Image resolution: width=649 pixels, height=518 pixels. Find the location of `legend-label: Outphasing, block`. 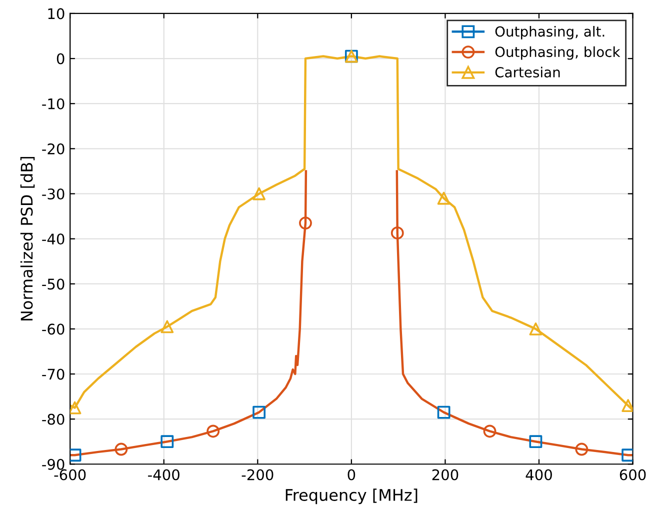

legend-label: Outphasing, block is located at coordinates (557, 53).